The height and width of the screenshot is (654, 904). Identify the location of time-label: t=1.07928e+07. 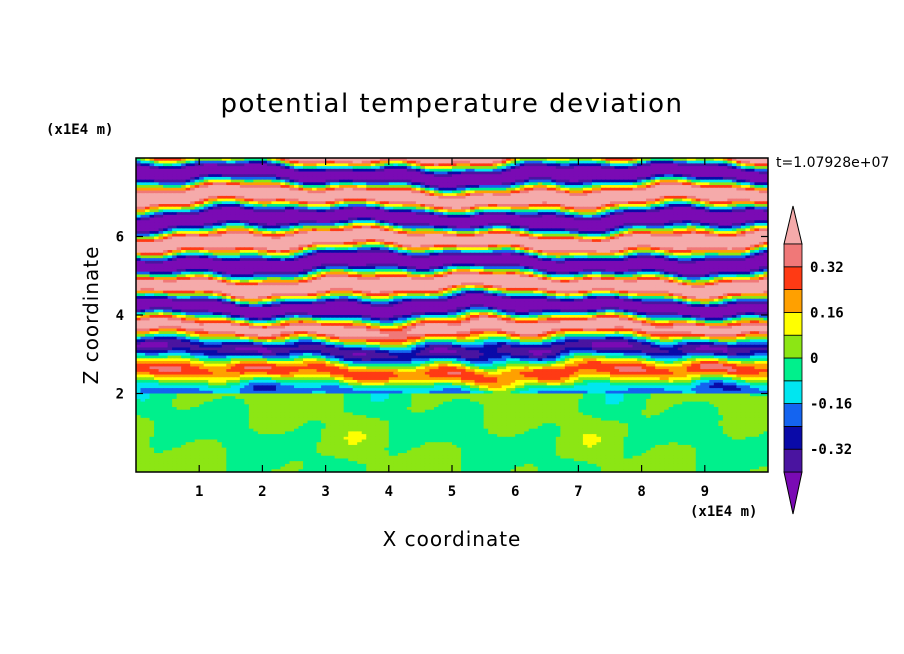
(832, 163).